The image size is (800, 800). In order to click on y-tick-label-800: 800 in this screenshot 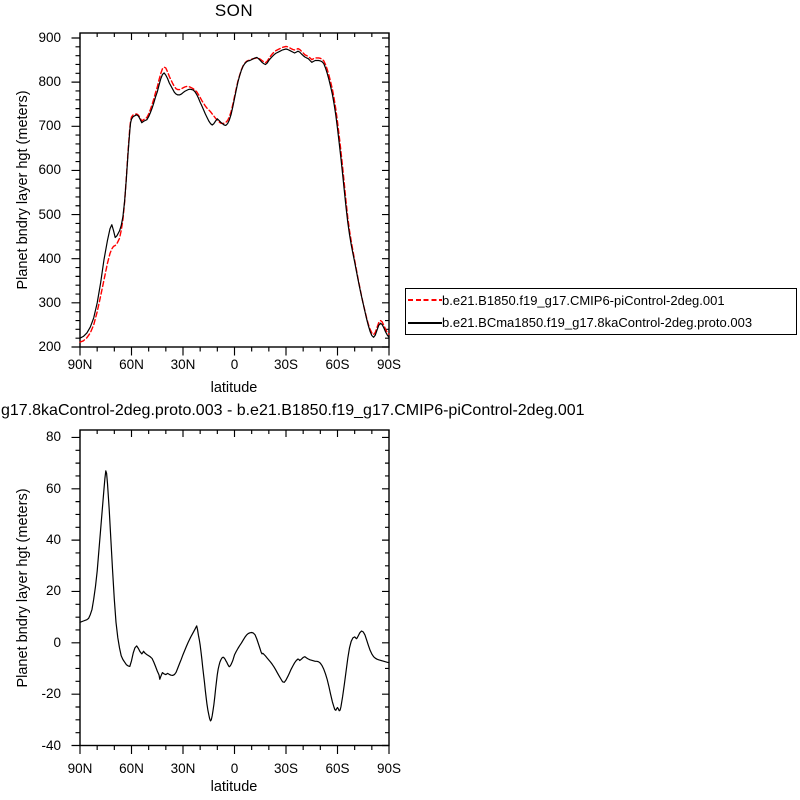, I will do `click(49, 82)`.